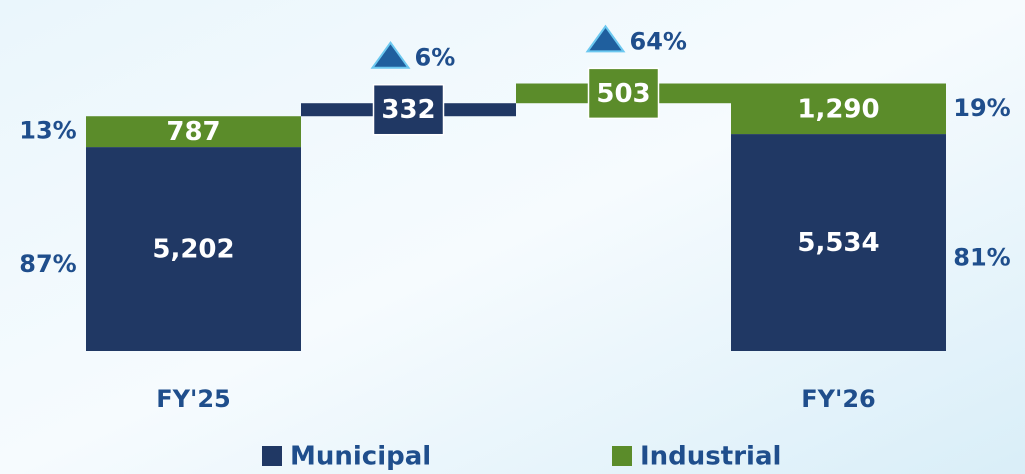  I want to click on growth-label: 64%, so click(658, 41).